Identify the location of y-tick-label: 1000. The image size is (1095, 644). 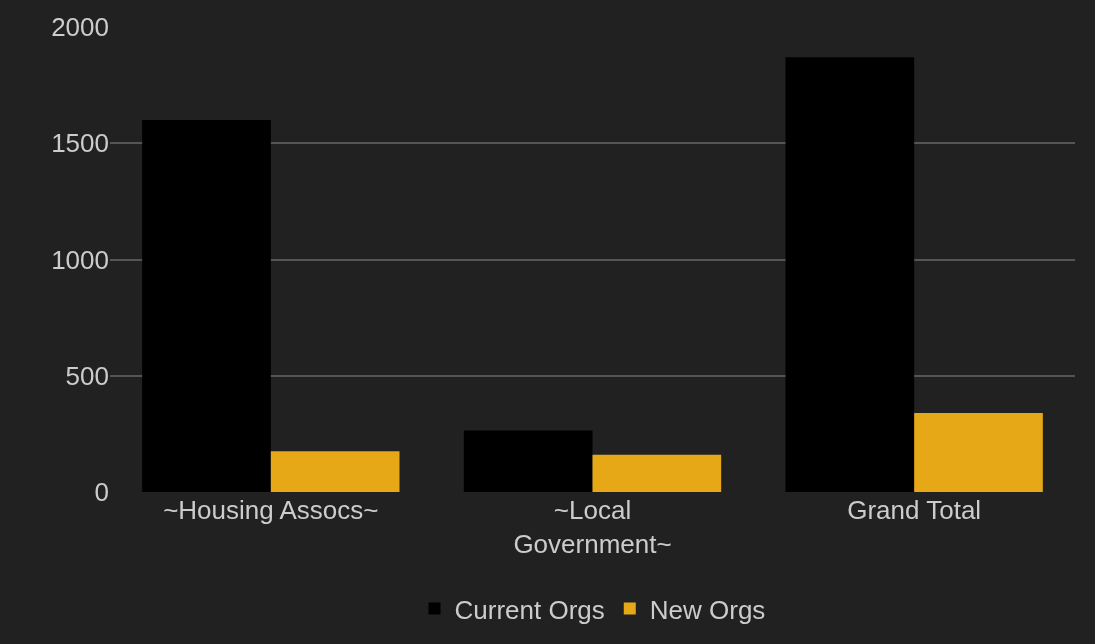
(80, 259).